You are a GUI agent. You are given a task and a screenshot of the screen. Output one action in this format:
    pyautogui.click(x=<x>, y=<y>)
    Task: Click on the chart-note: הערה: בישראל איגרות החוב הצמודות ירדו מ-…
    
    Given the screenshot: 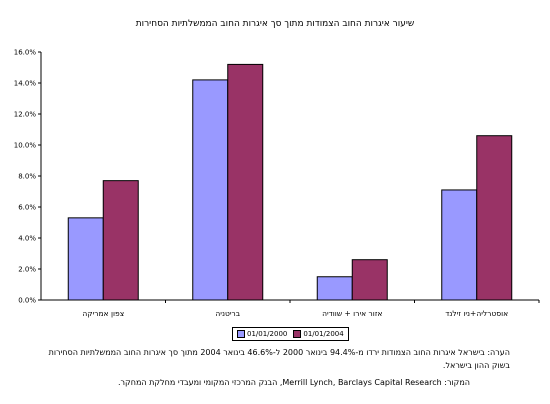 What is the action you would take?
    pyautogui.click(x=279, y=359)
    